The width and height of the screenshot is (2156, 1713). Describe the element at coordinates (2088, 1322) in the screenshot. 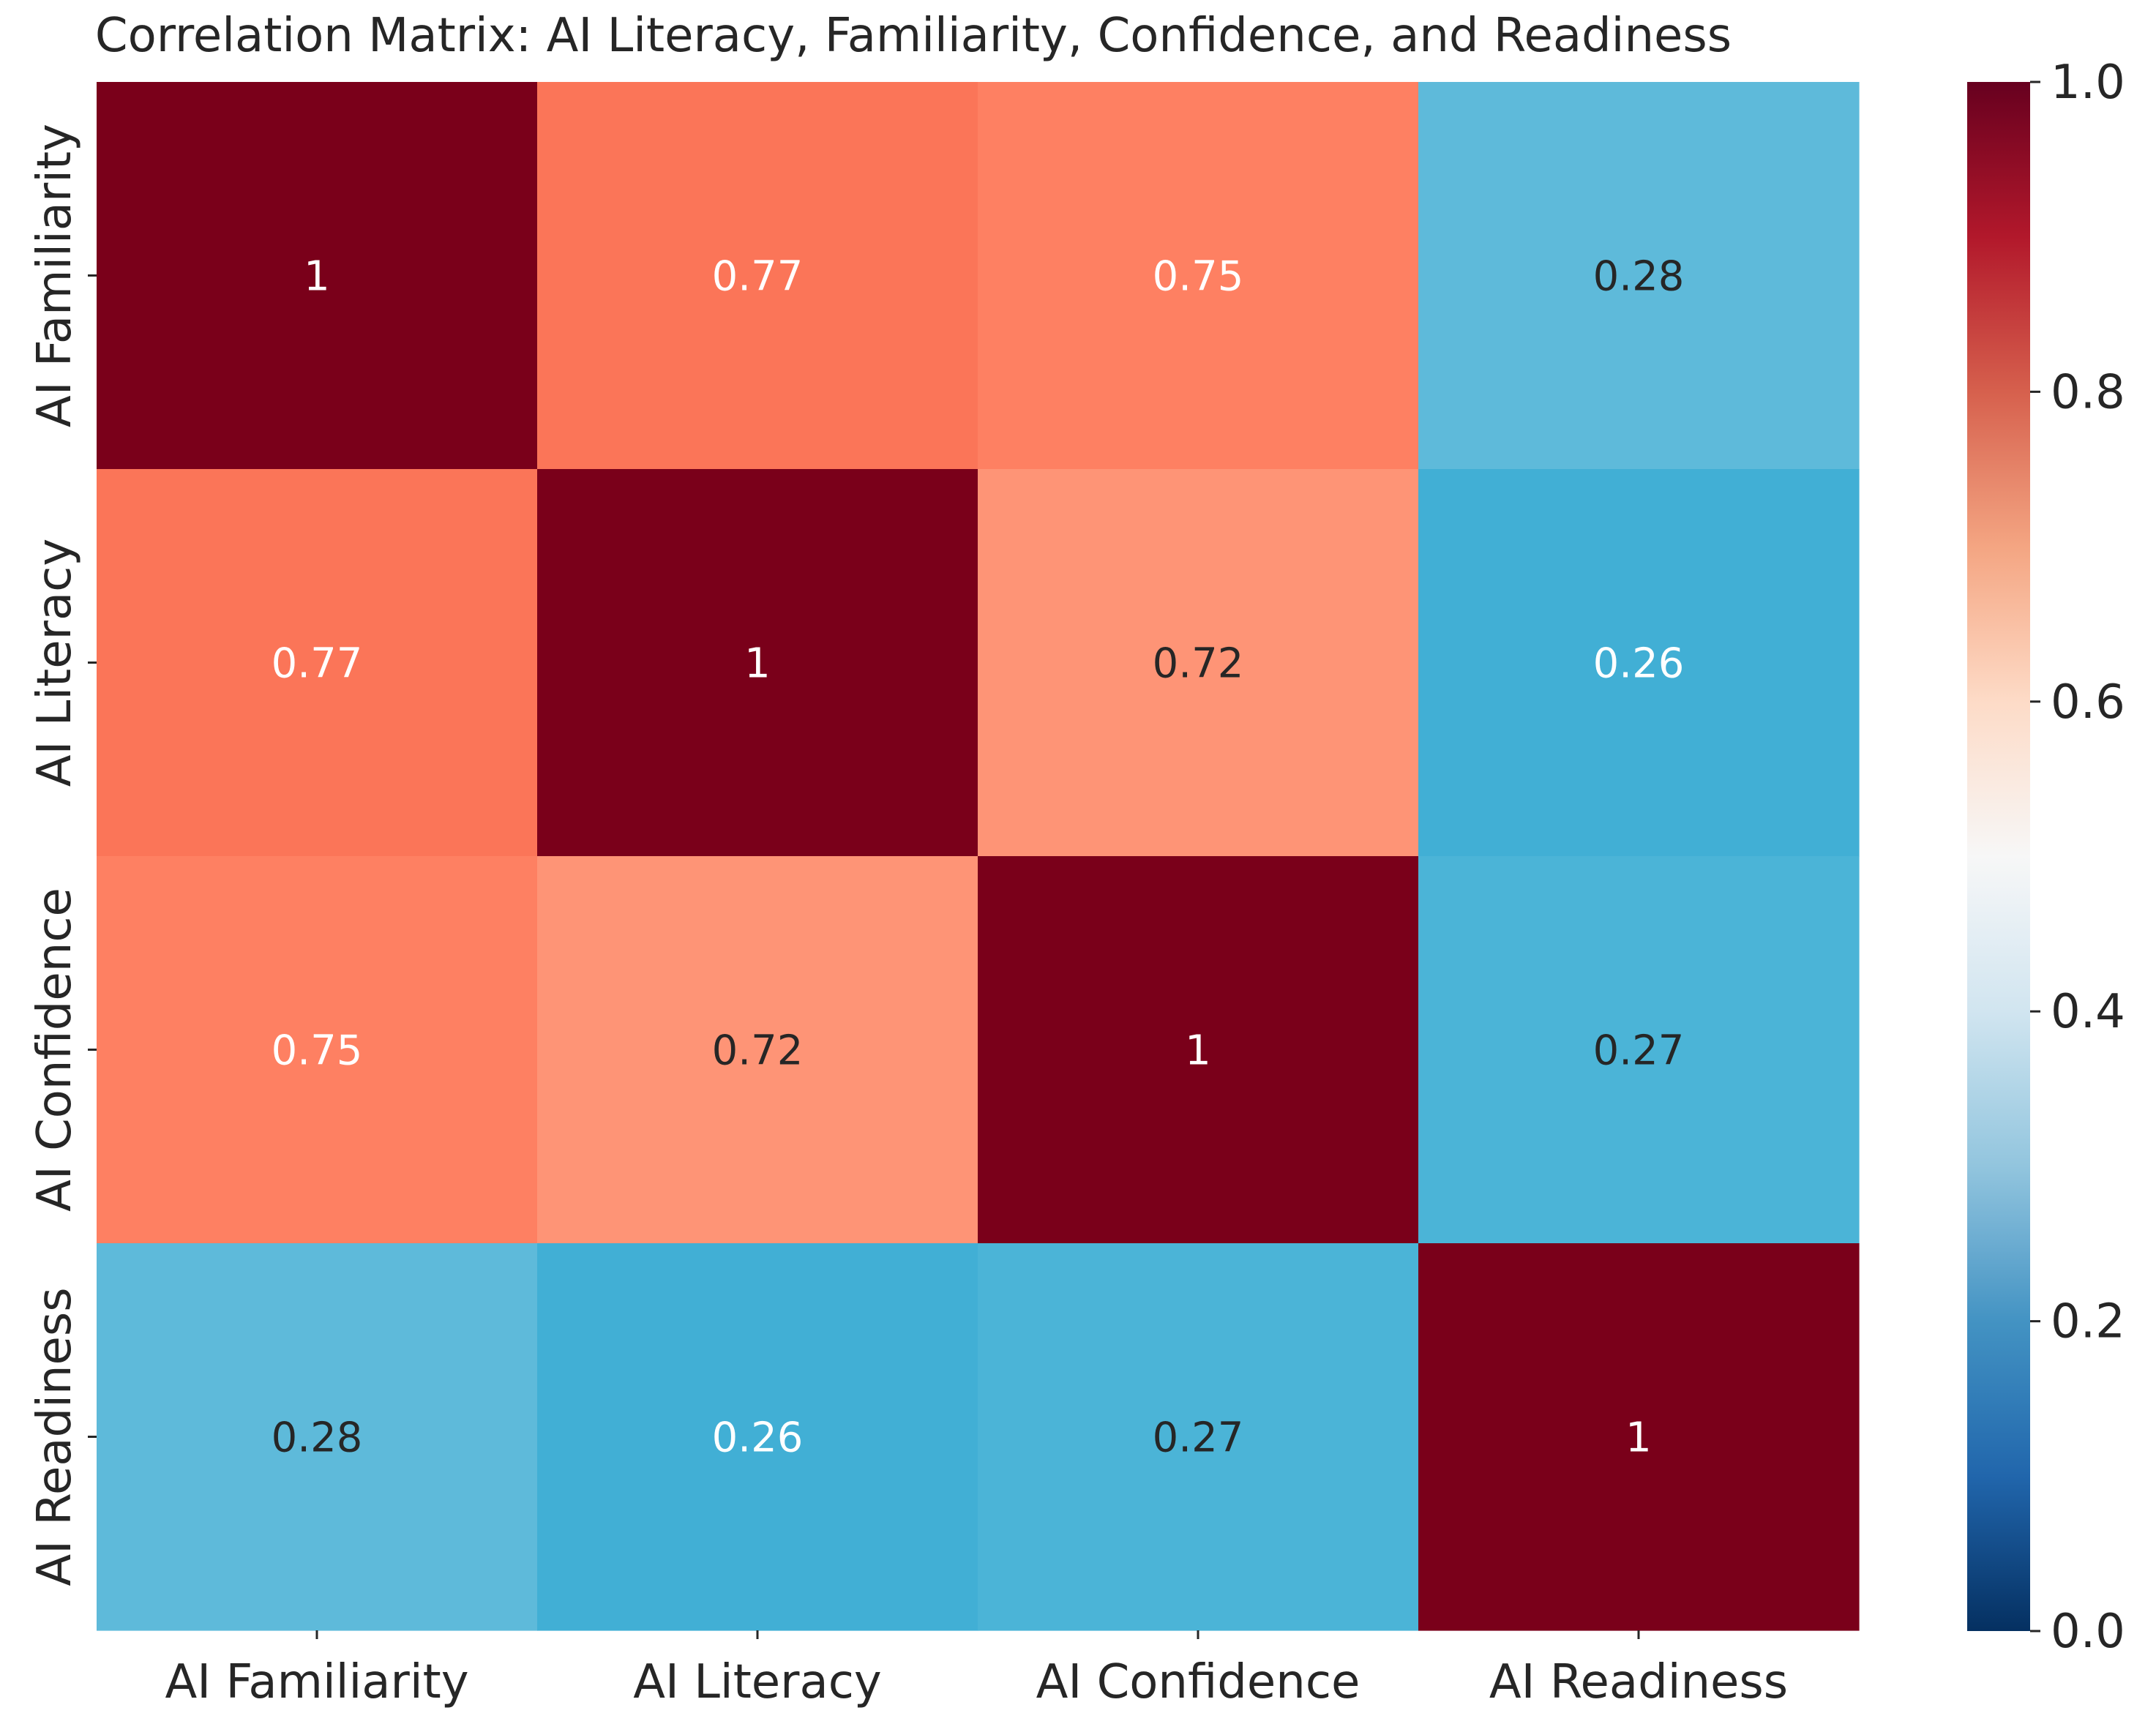

I see `colorbar-tick-label-1: 0.2` at that location.